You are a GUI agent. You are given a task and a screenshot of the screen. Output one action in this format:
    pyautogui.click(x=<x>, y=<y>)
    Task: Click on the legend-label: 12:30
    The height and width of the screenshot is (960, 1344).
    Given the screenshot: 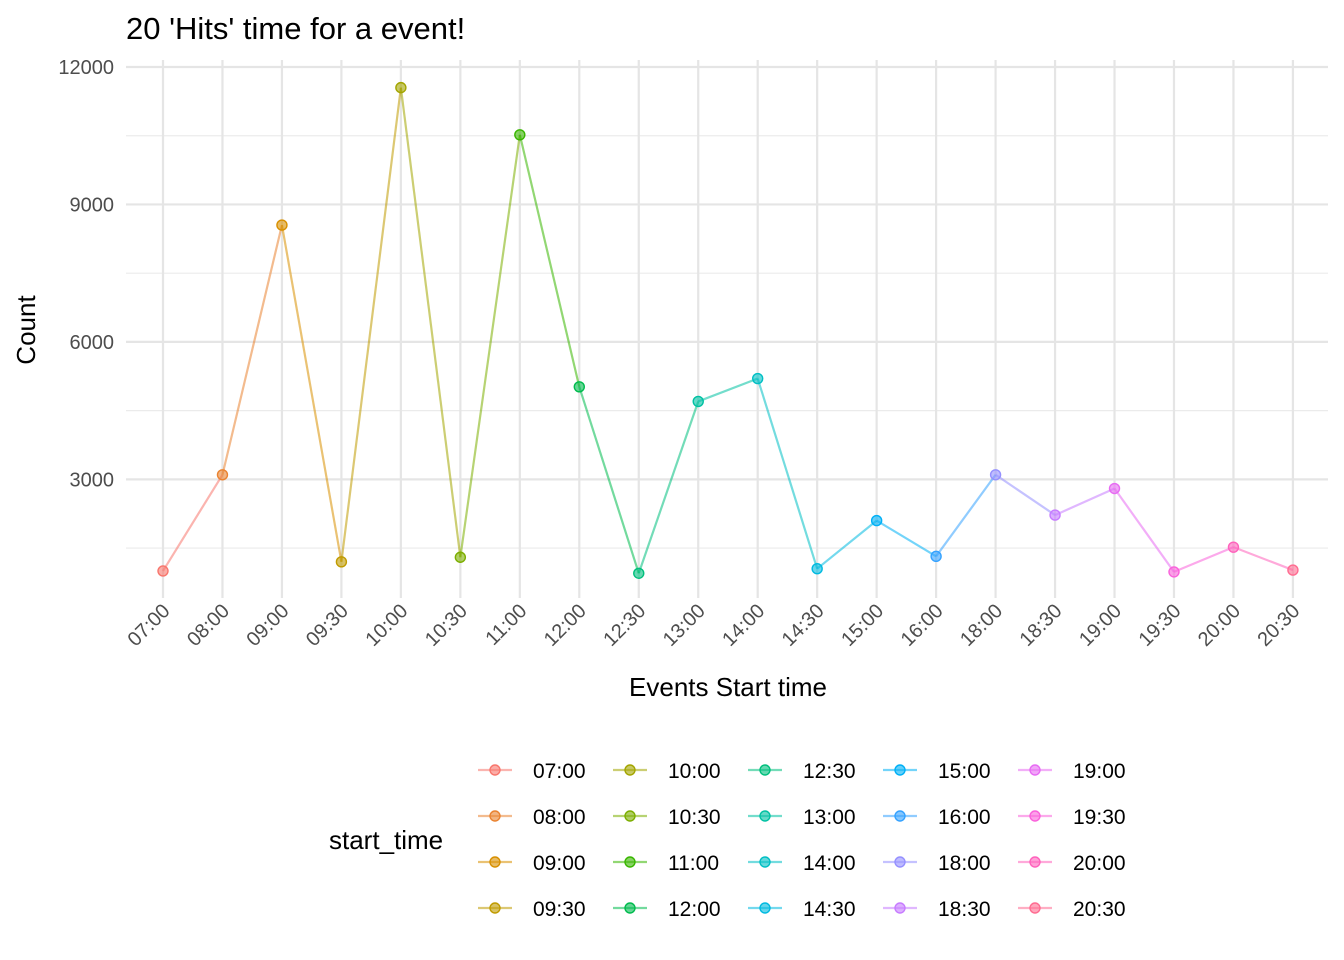 What is the action you would take?
    pyautogui.click(x=829, y=771)
    